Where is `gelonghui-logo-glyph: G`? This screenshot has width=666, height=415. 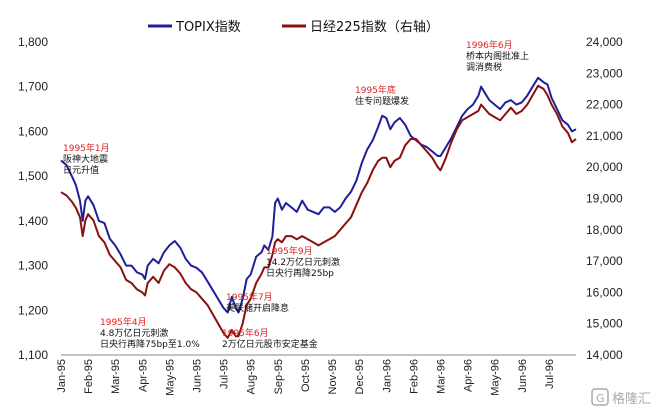 gelonghui-logo-glyph: G is located at coordinates (600, 398).